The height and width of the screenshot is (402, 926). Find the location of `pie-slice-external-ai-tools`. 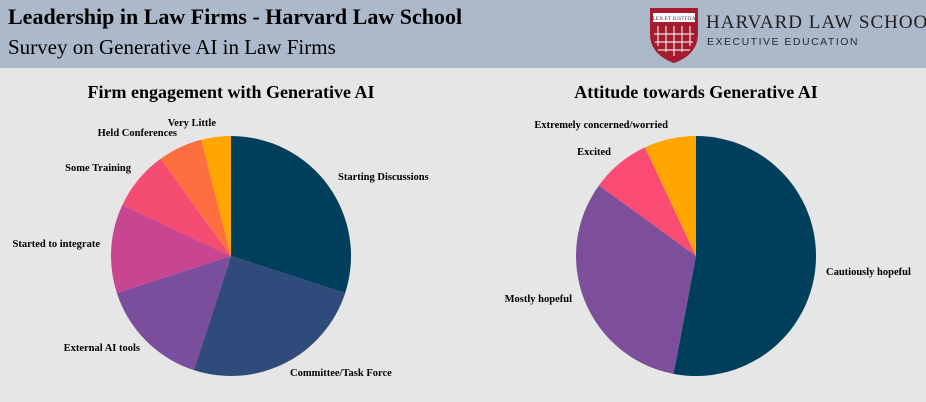

pie-slice-external-ai-tools is located at coordinates (173, 313).